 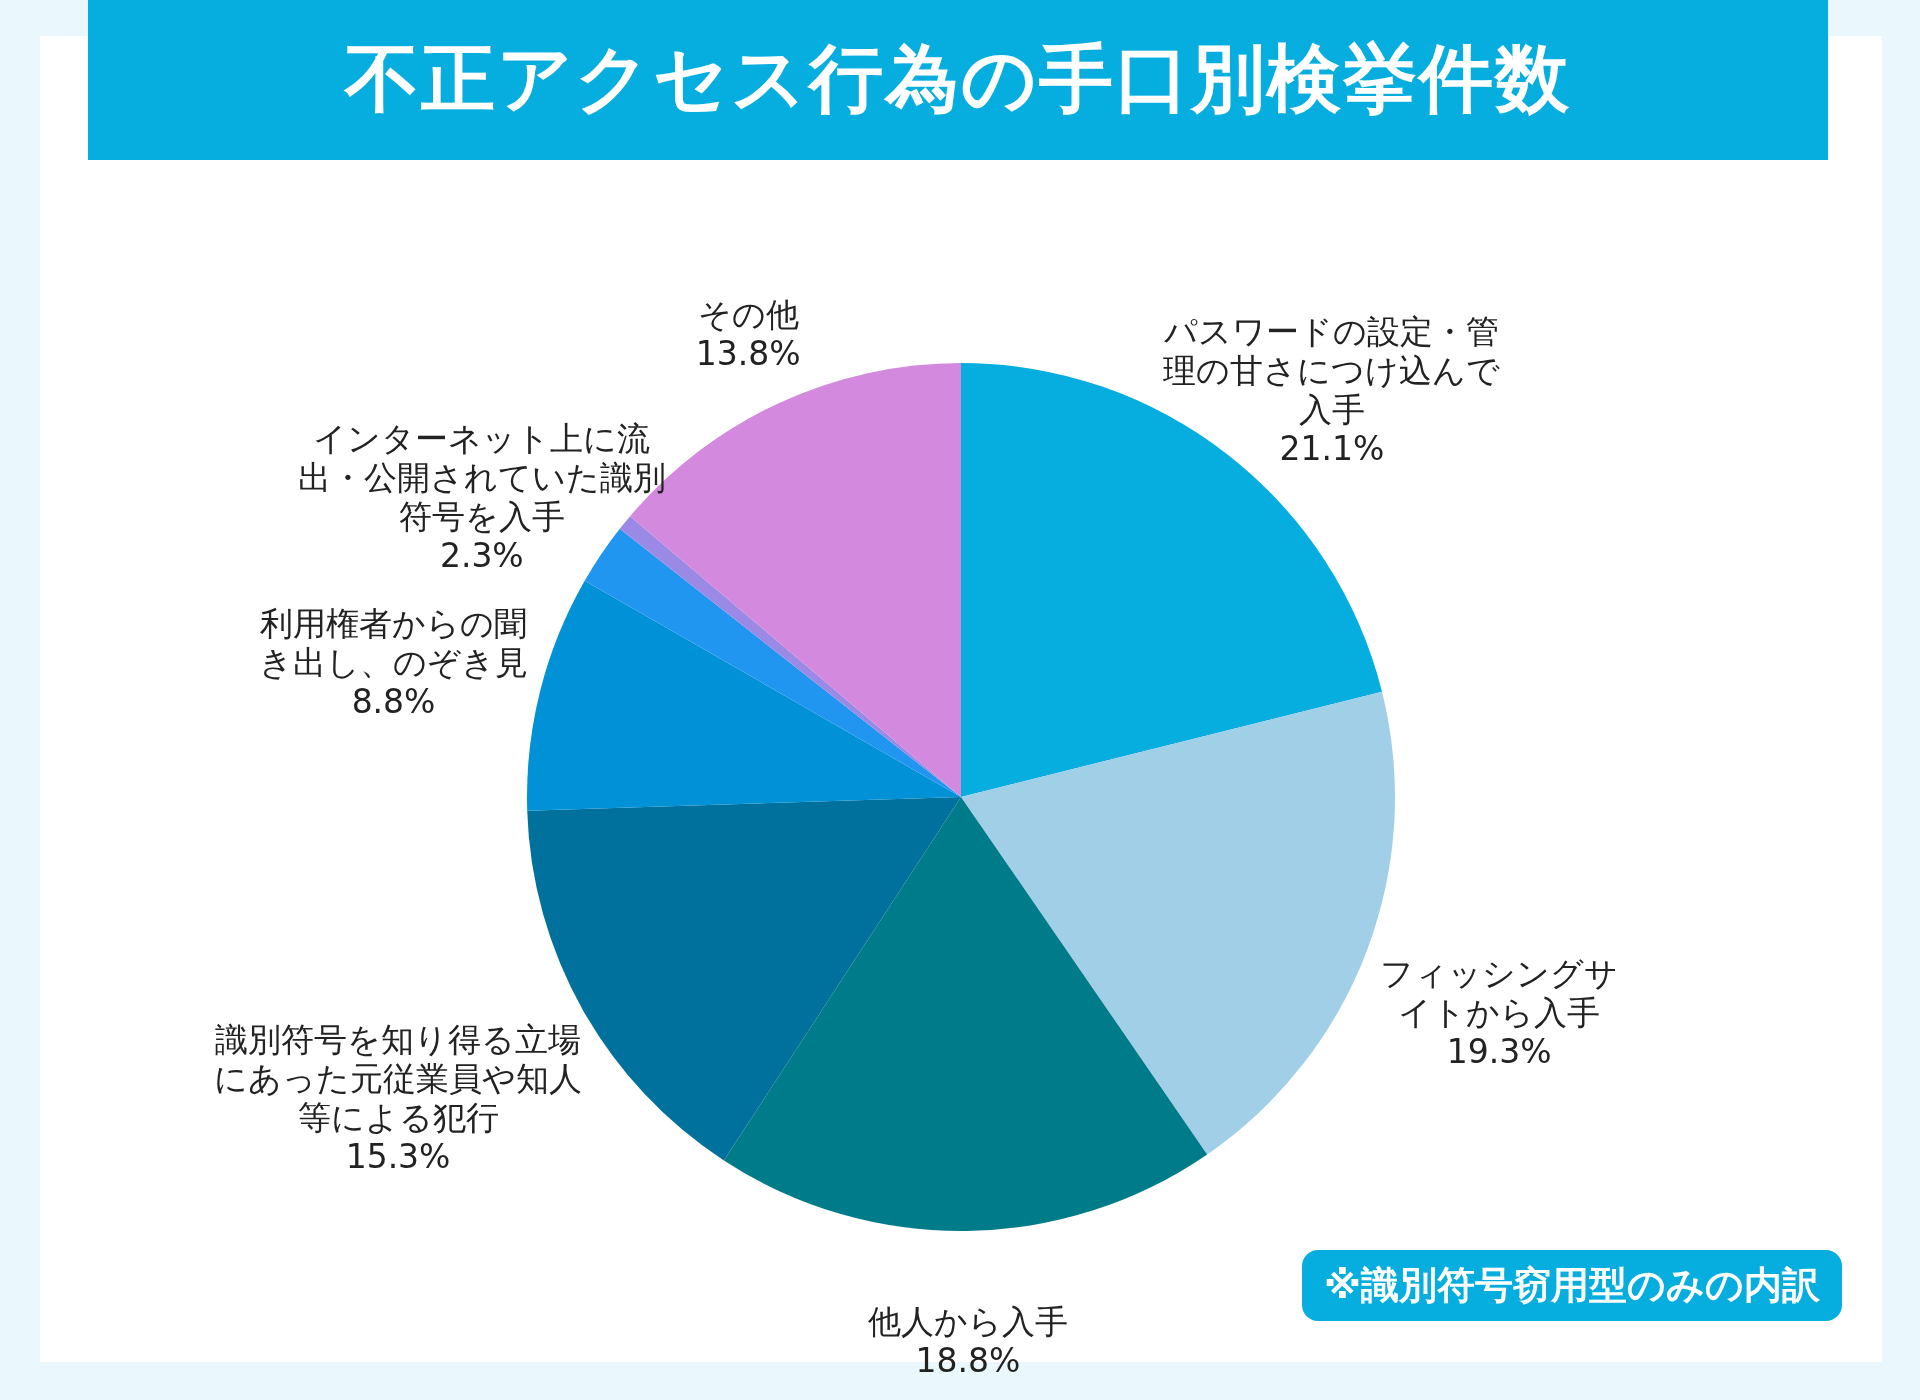 I want to click on slice-label: 他人から入手, so click(x=967, y=1321).